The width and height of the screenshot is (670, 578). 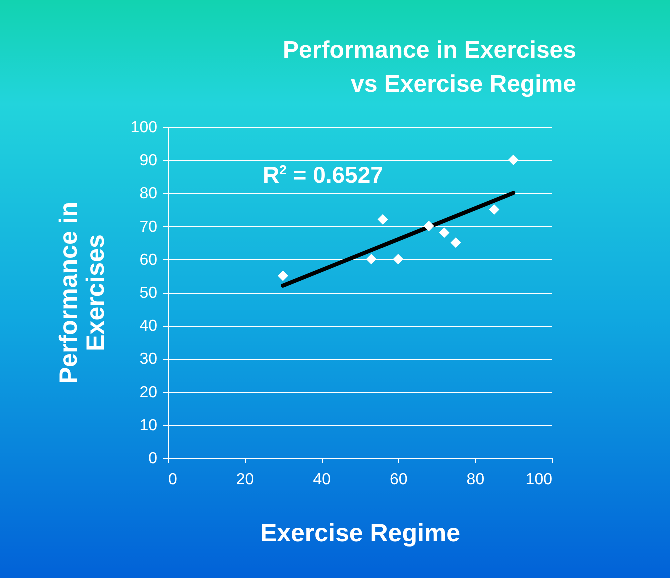 What do you see at coordinates (149, 359) in the screenshot?
I see `y-tick-label: 30` at bounding box center [149, 359].